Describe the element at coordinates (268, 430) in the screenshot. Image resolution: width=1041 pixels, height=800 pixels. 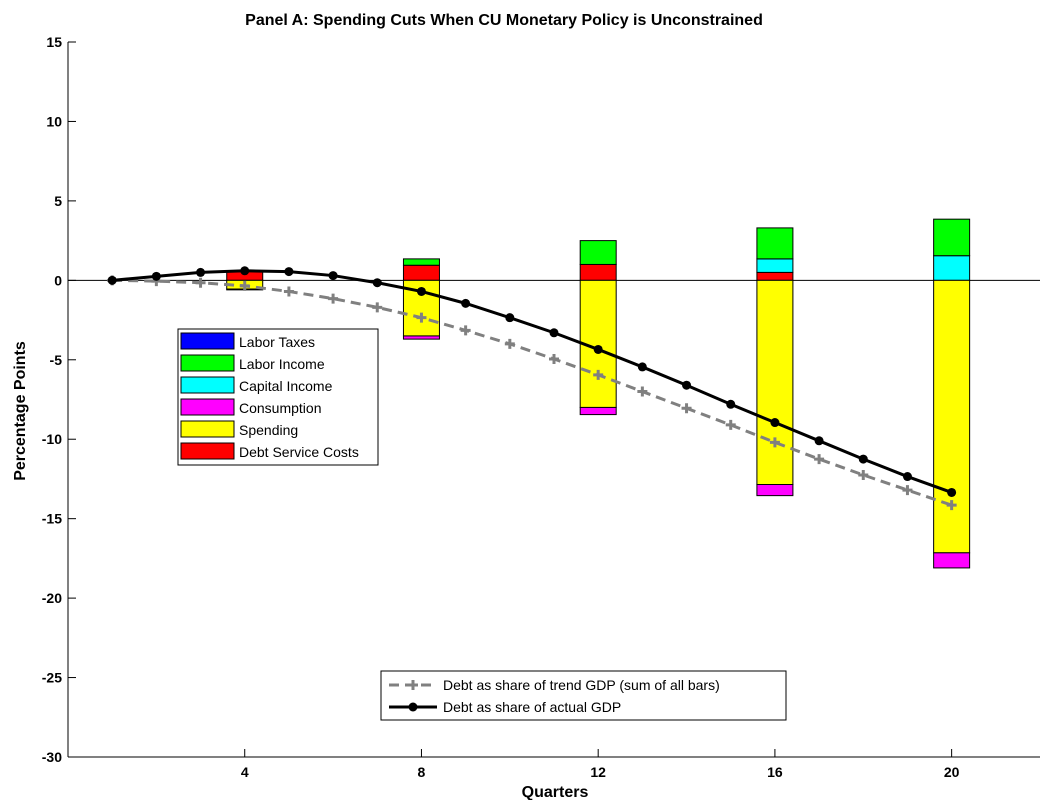
I see `legend-label: Spending` at that location.